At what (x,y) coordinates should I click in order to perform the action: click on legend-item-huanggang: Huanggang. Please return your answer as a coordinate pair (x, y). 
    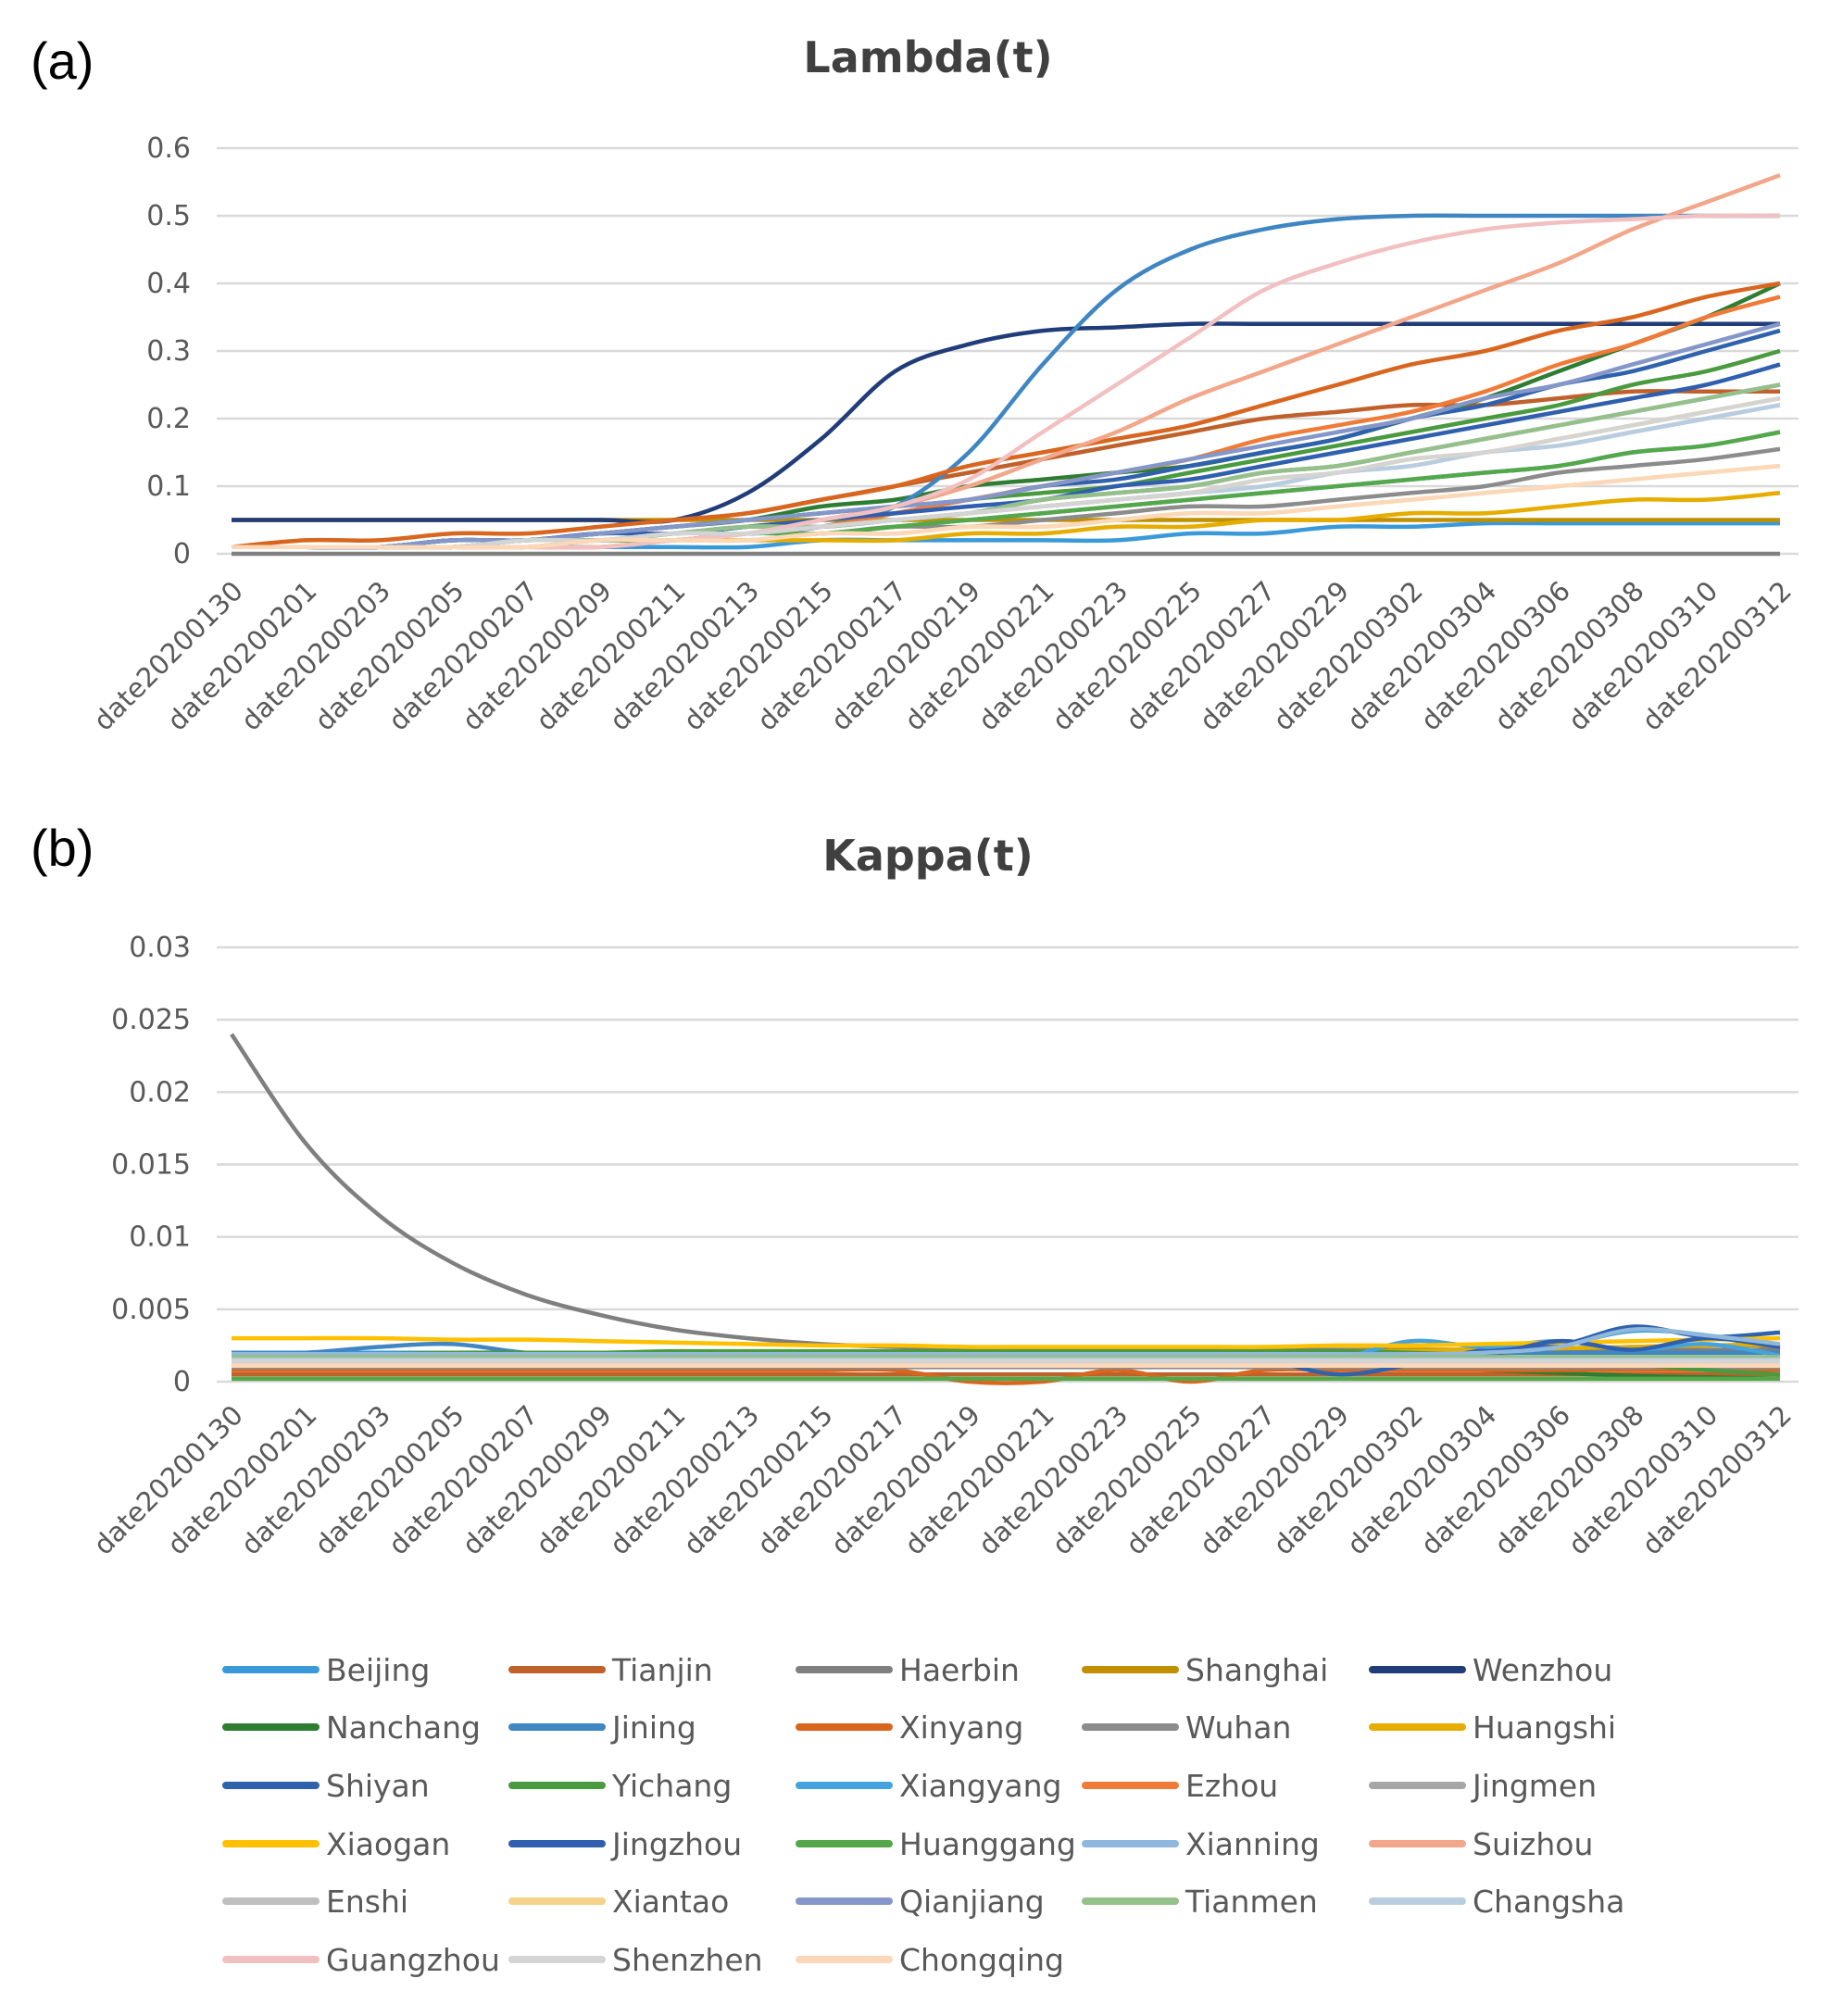
    Looking at the image, I should click on (936, 1844).